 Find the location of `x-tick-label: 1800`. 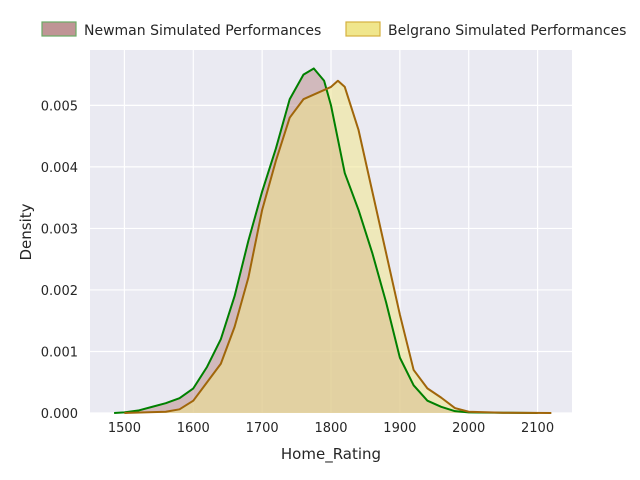

x-tick-label: 1800 is located at coordinates (330, 428).